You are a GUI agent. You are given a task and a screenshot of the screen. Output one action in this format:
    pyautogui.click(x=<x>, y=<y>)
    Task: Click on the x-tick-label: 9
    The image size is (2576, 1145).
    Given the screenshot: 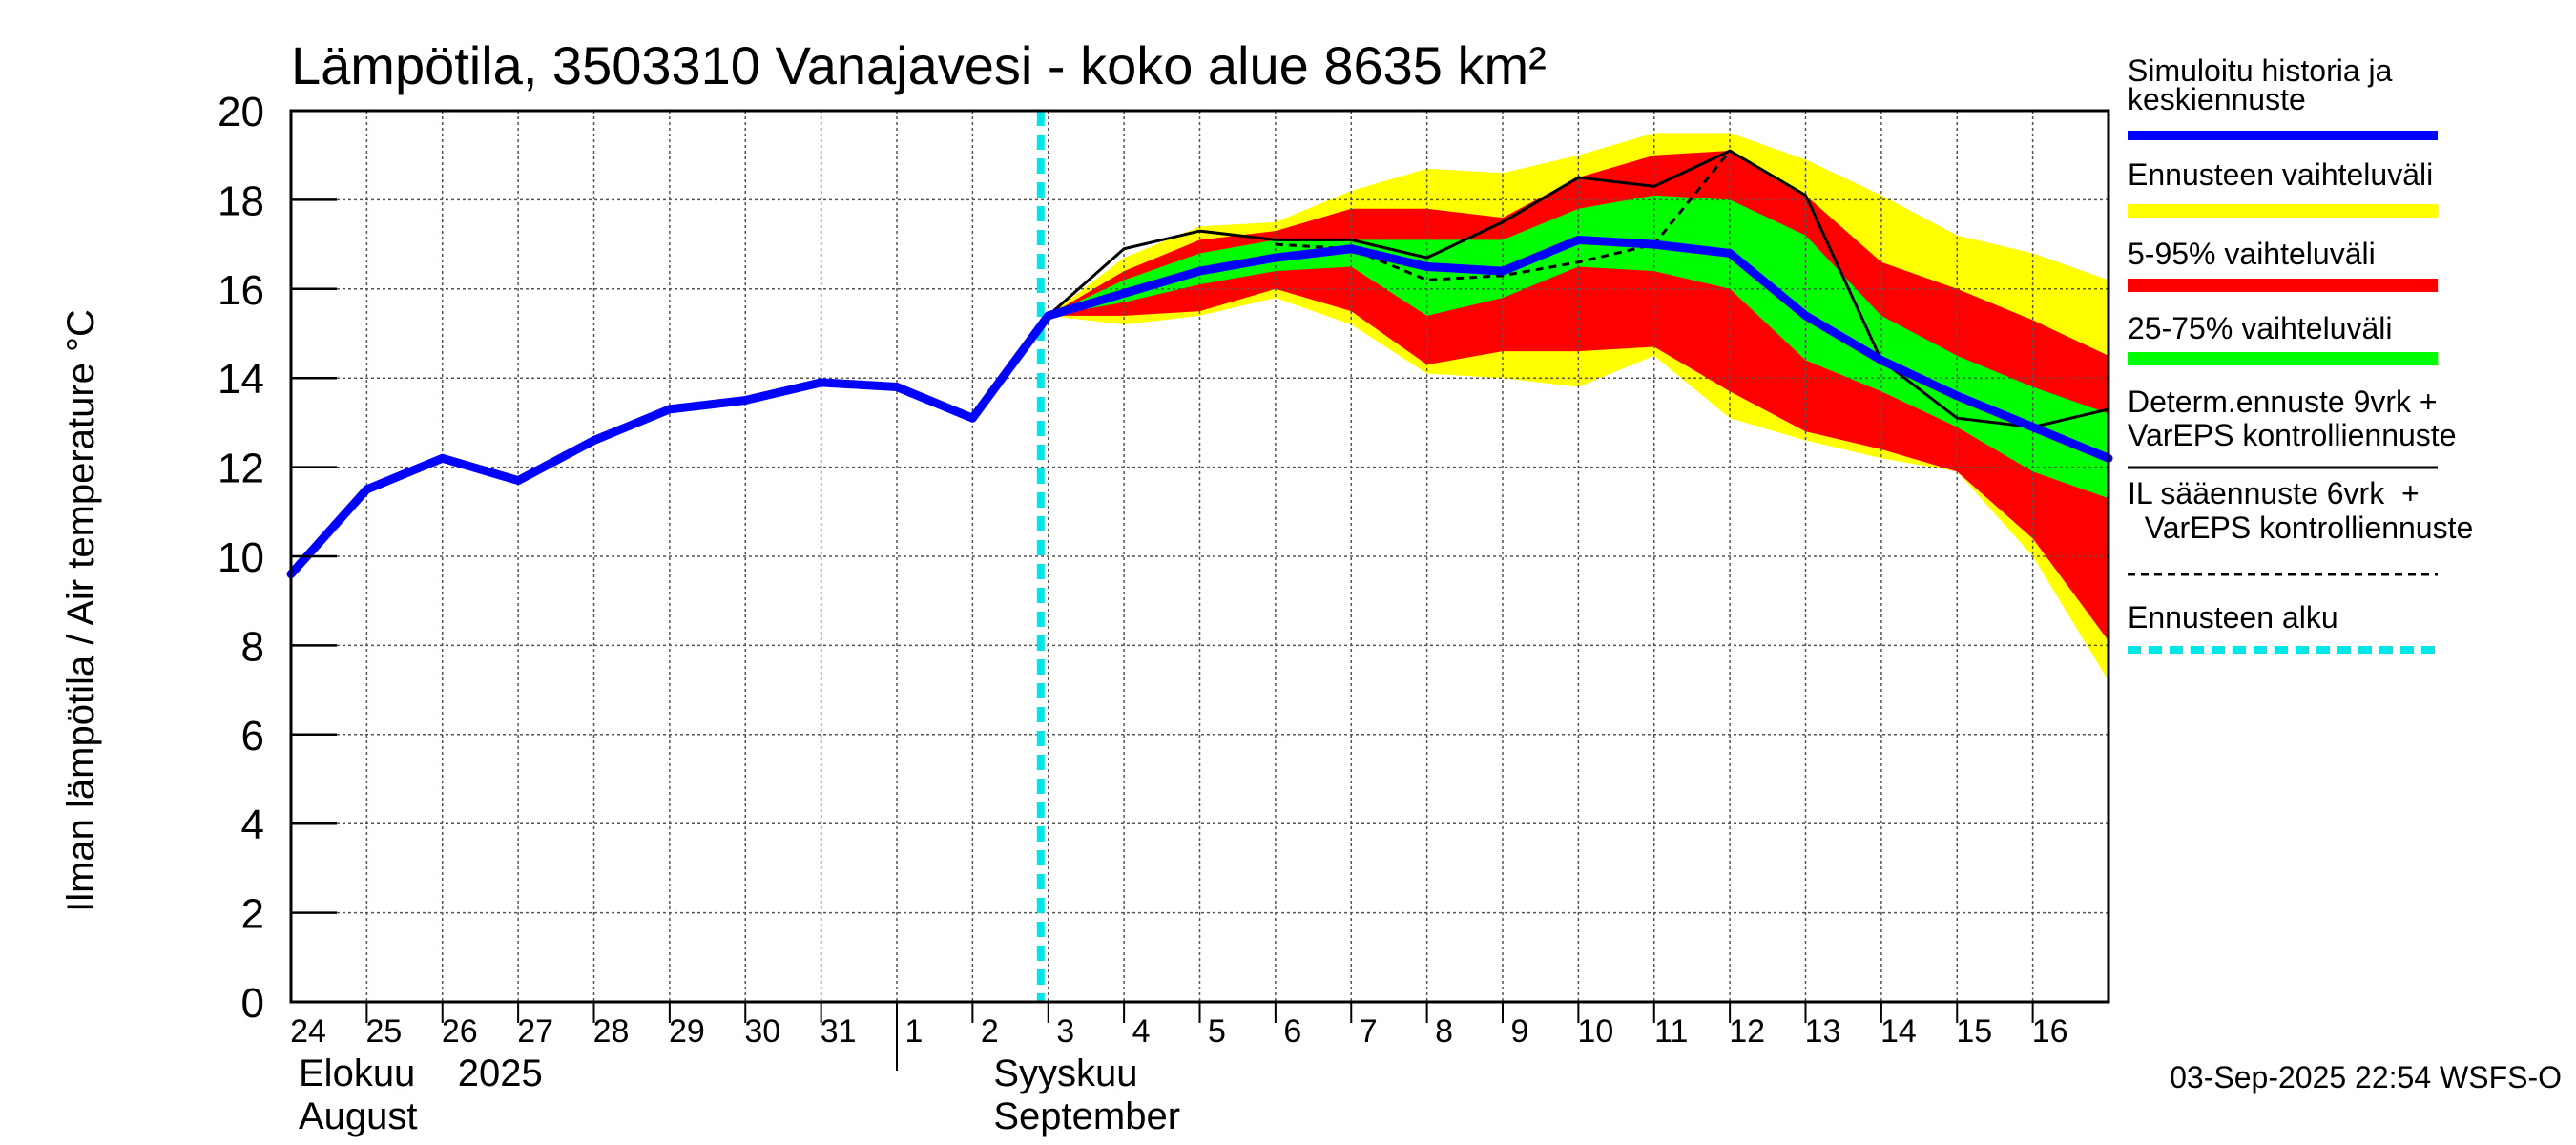 What is the action you would take?
    pyautogui.click(x=1520, y=1031)
    